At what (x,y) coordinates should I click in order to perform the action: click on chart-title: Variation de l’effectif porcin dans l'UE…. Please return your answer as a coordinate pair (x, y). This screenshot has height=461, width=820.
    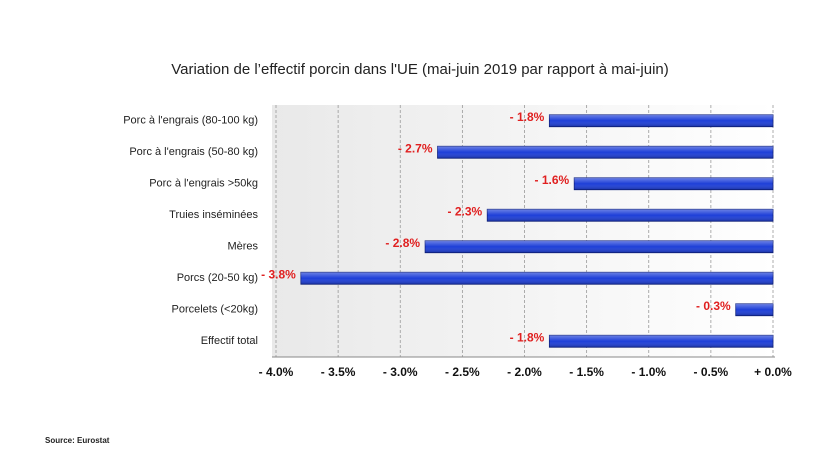
    Looking at the image, I should click on (420, 69).